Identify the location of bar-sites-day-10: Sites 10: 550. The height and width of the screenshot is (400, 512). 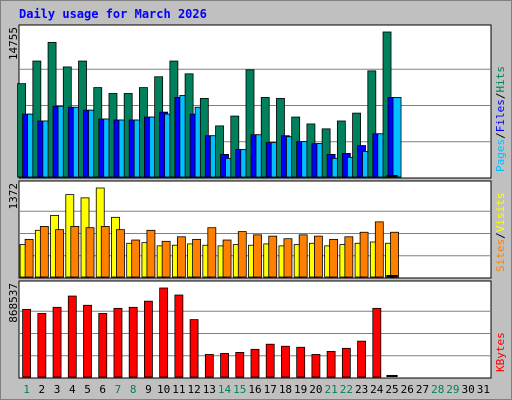
(166, 259).